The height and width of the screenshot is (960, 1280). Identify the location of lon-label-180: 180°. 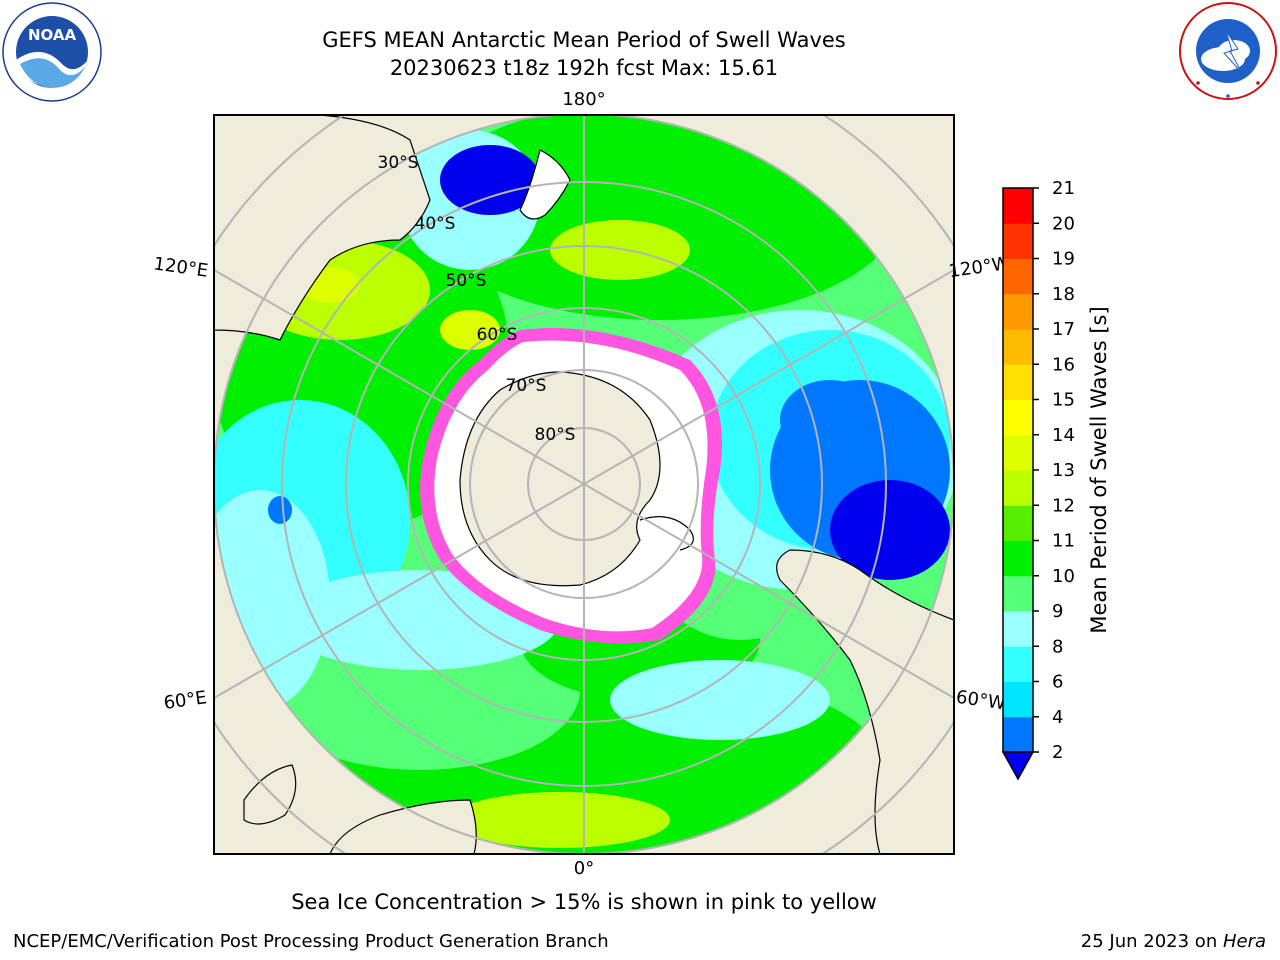
(583, 99).